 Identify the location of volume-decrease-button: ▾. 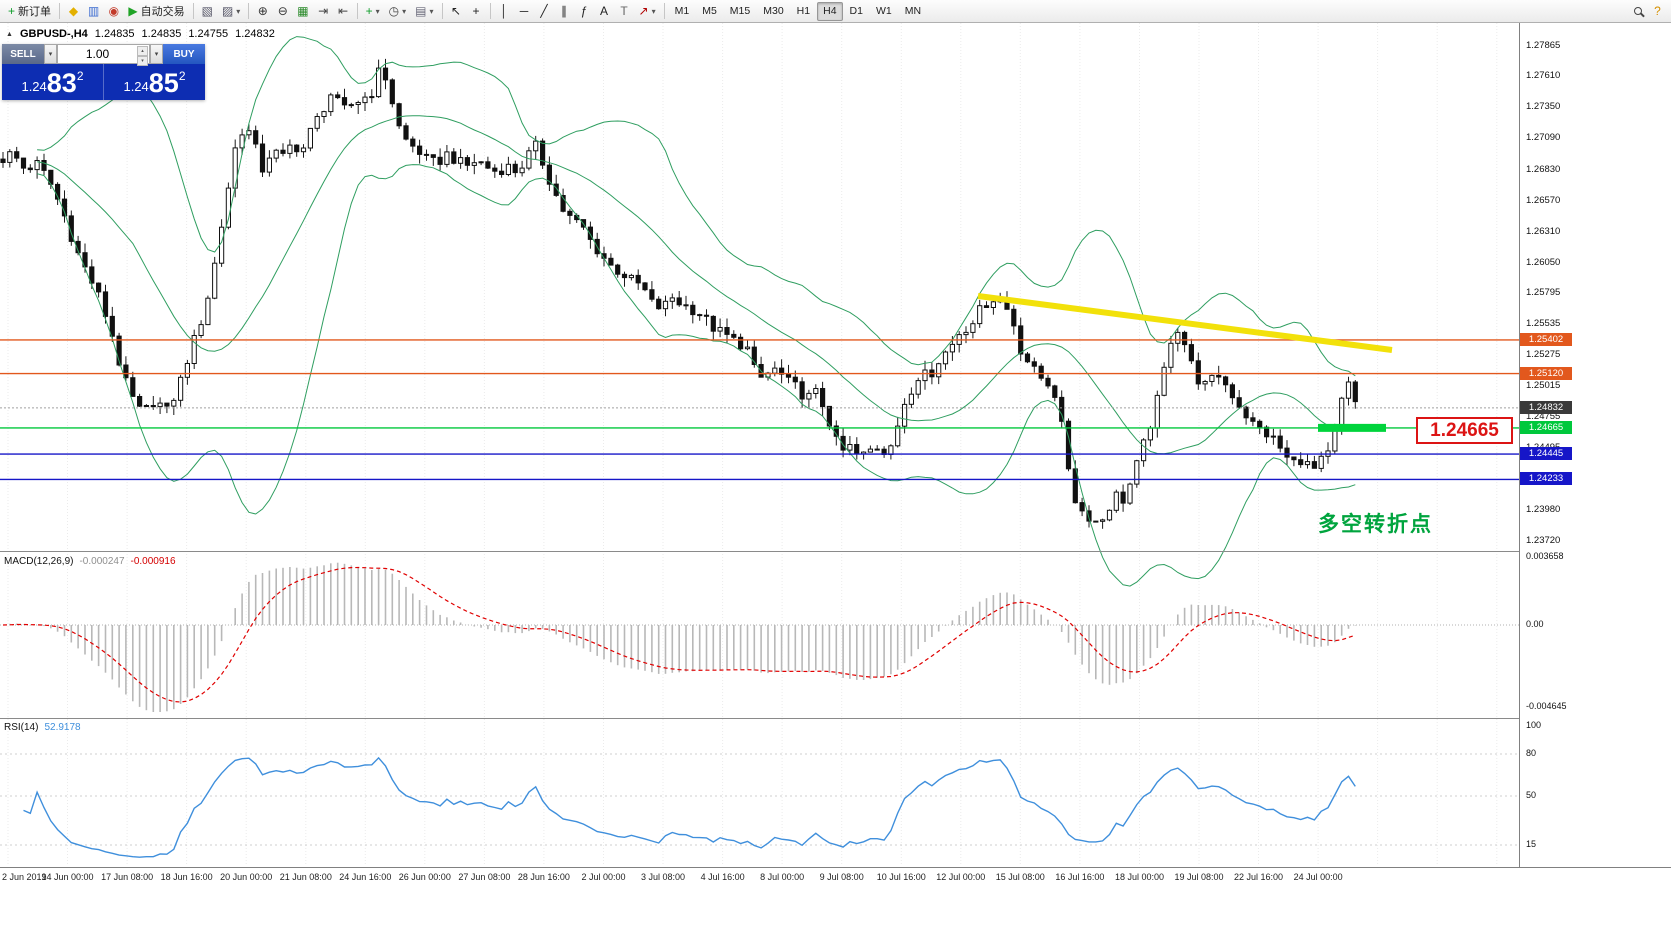
(142, 61).